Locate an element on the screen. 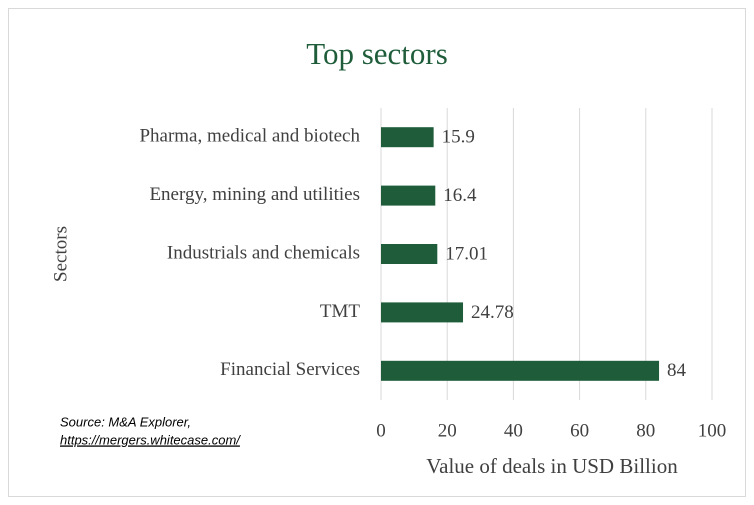 This screenshot has width=754, height=505. y-tick-label: Energy, mining and utilities is located at coordinates (254, 194).